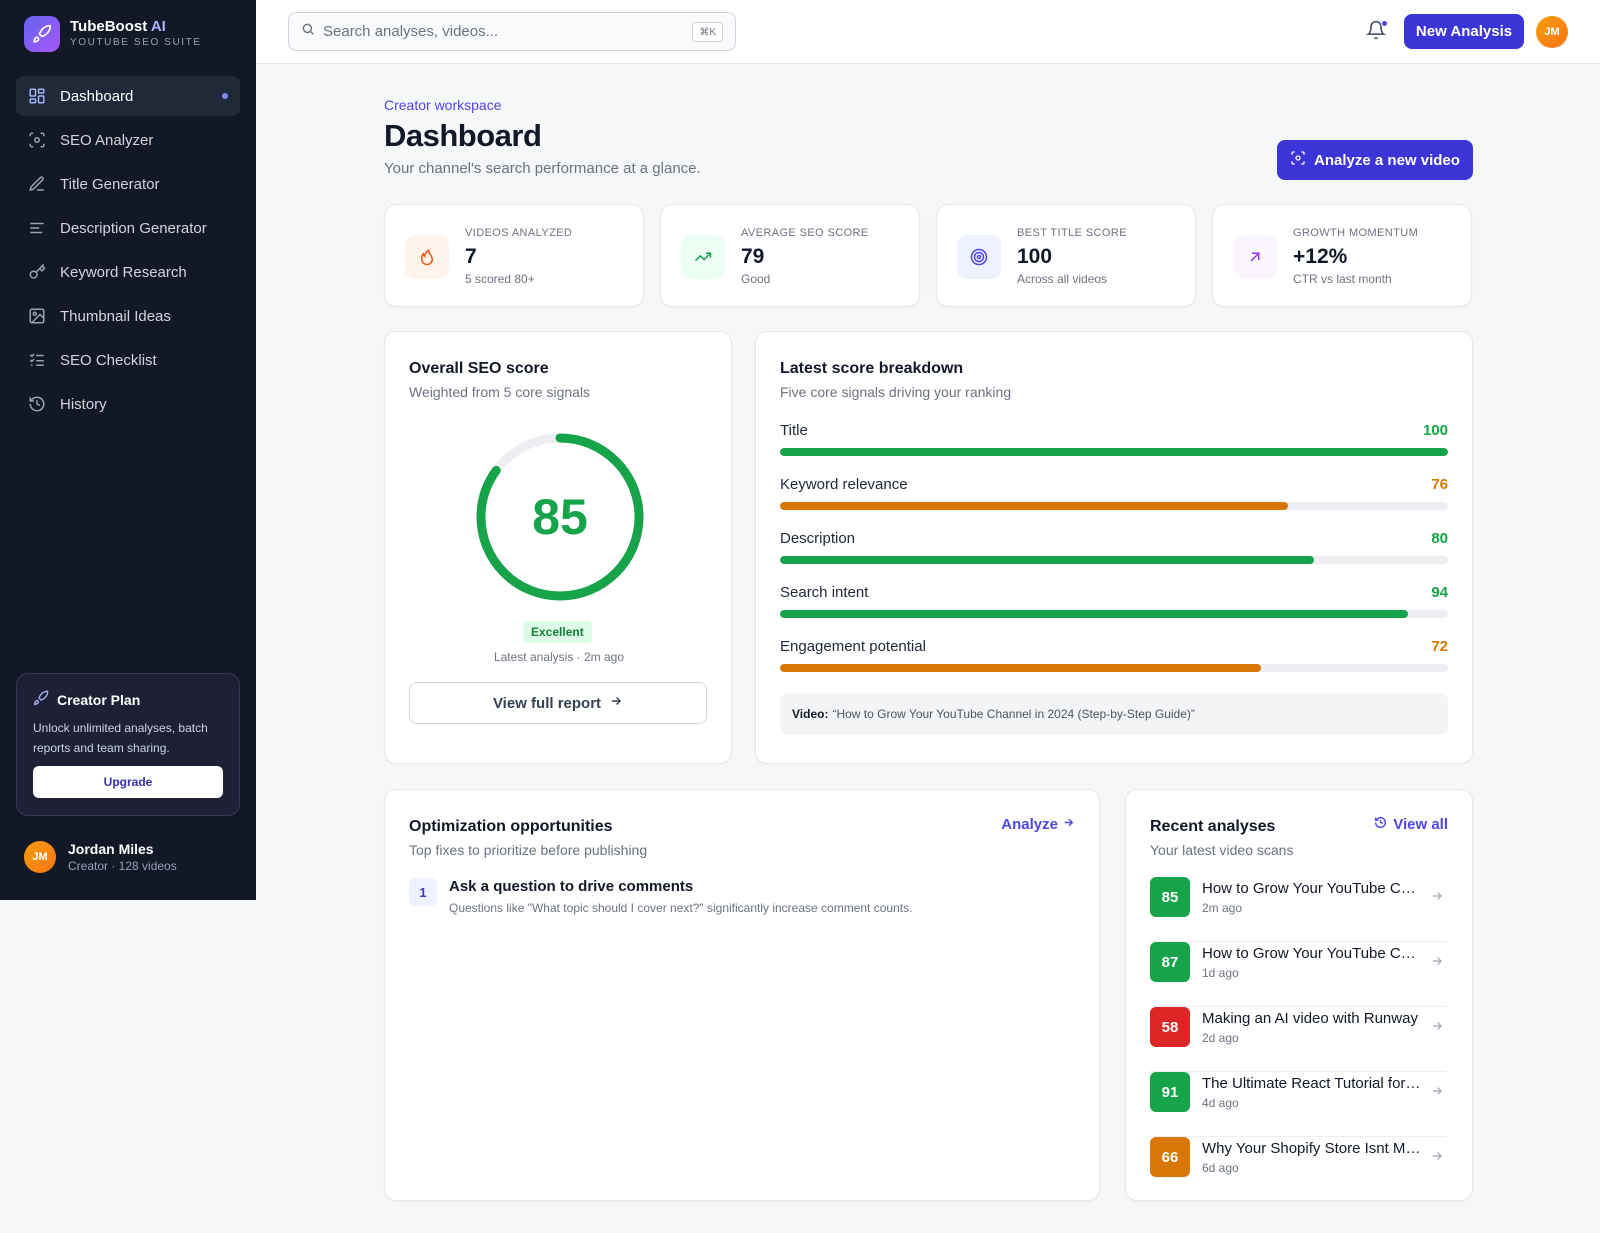 Image resolution: width=1600 pixels, height=1233 pixels. What do you see at coordinates (928, 32) in the screenshot?
I see `topbar: ⌘K New Analysis JM` at bounding box center [928, 32].